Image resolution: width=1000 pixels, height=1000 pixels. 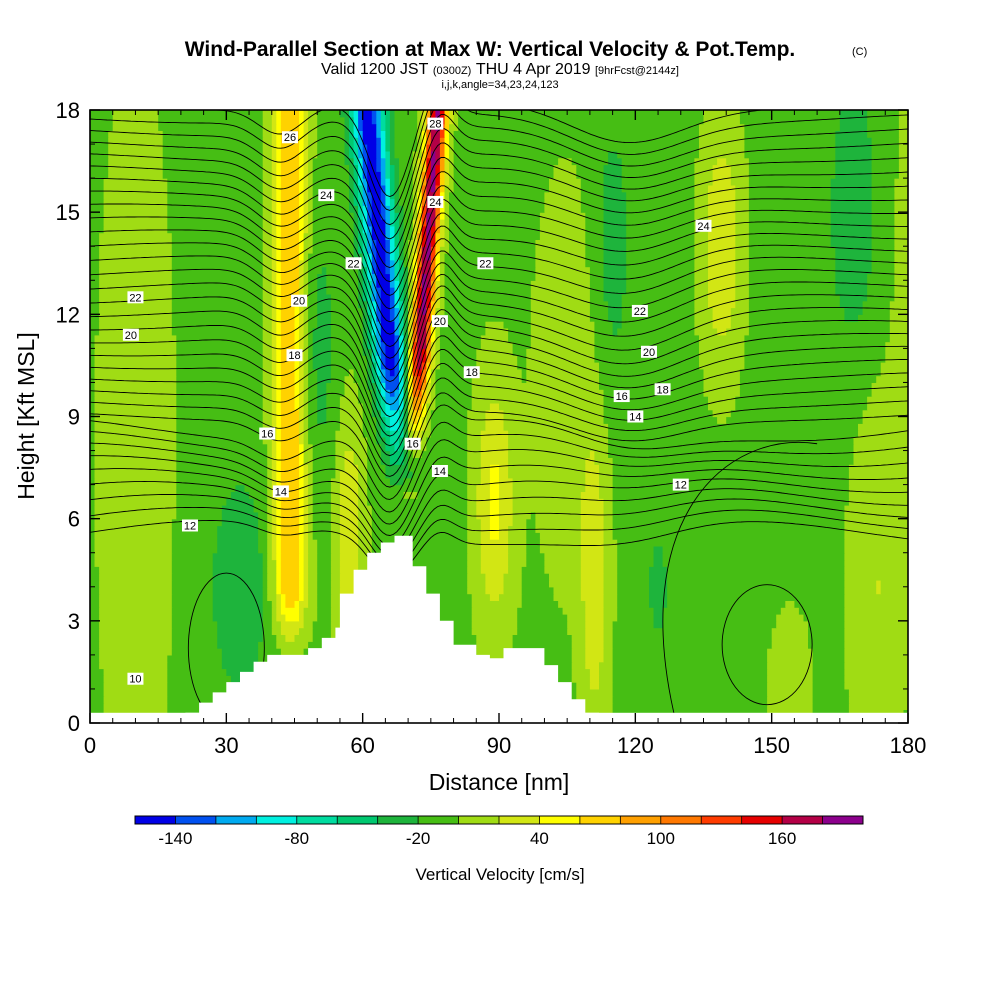 What do you see at coordinates (635, 745) in the screenshot?
I see `x-tick-label: 120` at bounding box center [635, 745].